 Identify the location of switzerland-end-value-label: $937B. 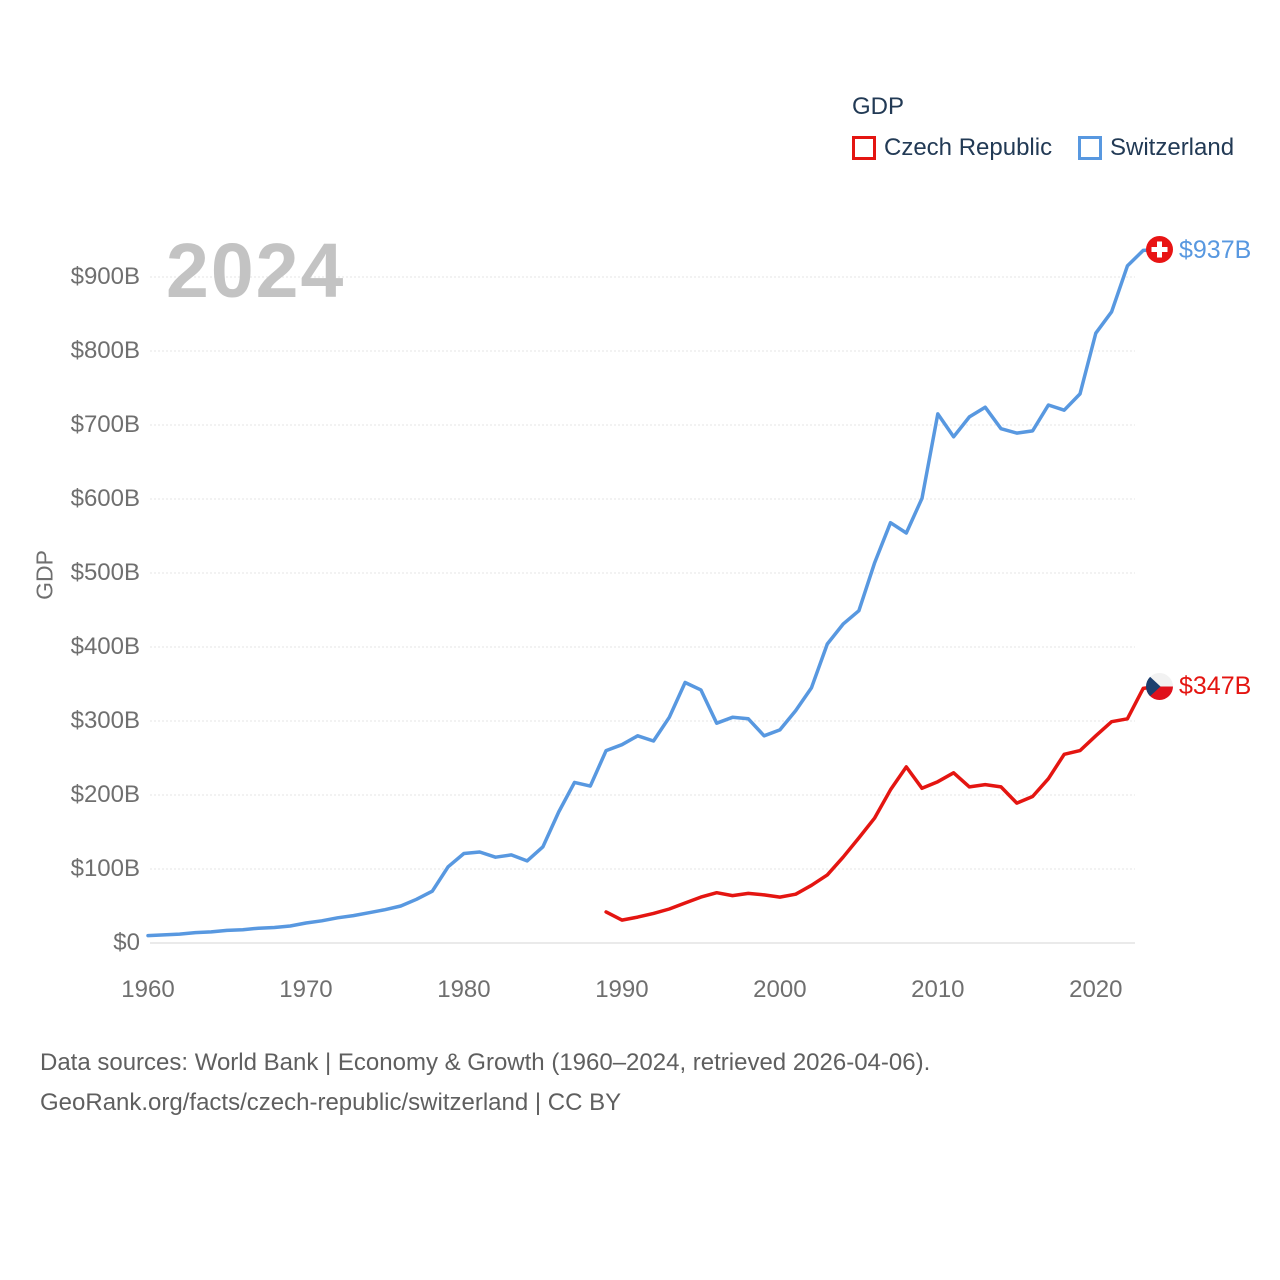
(1215, 249).